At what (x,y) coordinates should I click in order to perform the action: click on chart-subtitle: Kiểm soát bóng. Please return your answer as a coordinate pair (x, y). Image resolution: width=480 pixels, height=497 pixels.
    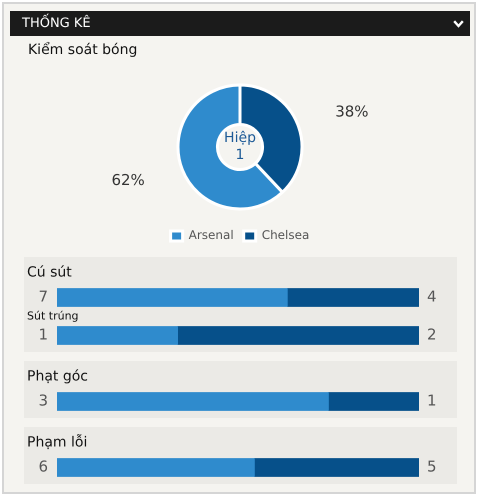
    Looking at the image, I should click on (83, 50).